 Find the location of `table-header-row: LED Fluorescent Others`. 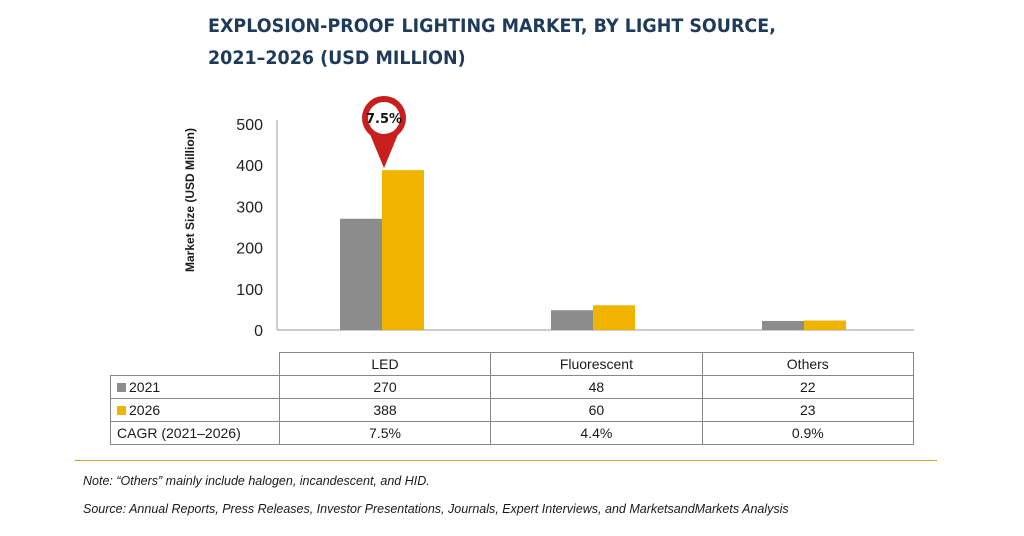

table-header-row: LED Fluorescent Others is located at coordinates (512, 364).